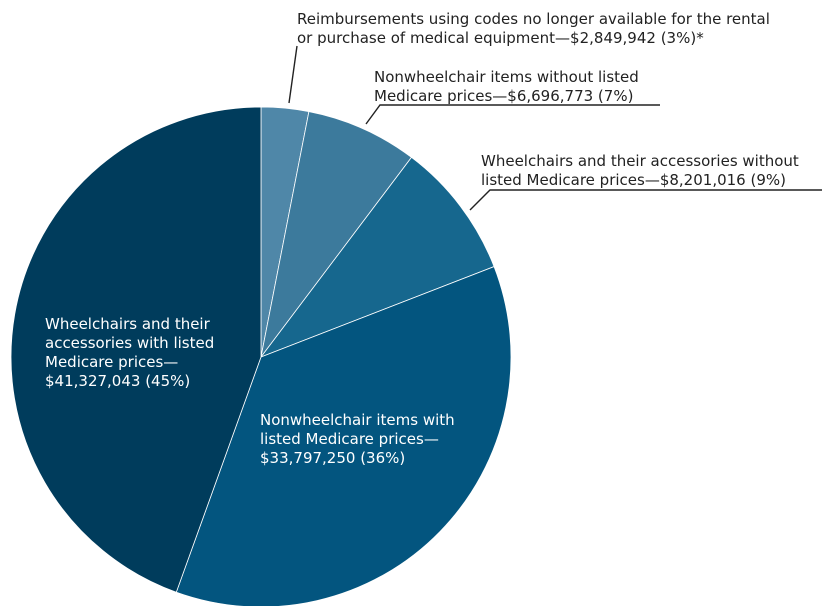 The image size is (827, 606). Describe the element at coordinates (506, 77) in the screenshot. I see `slice-label-line: Nonwheelchair items without listed` at that location.